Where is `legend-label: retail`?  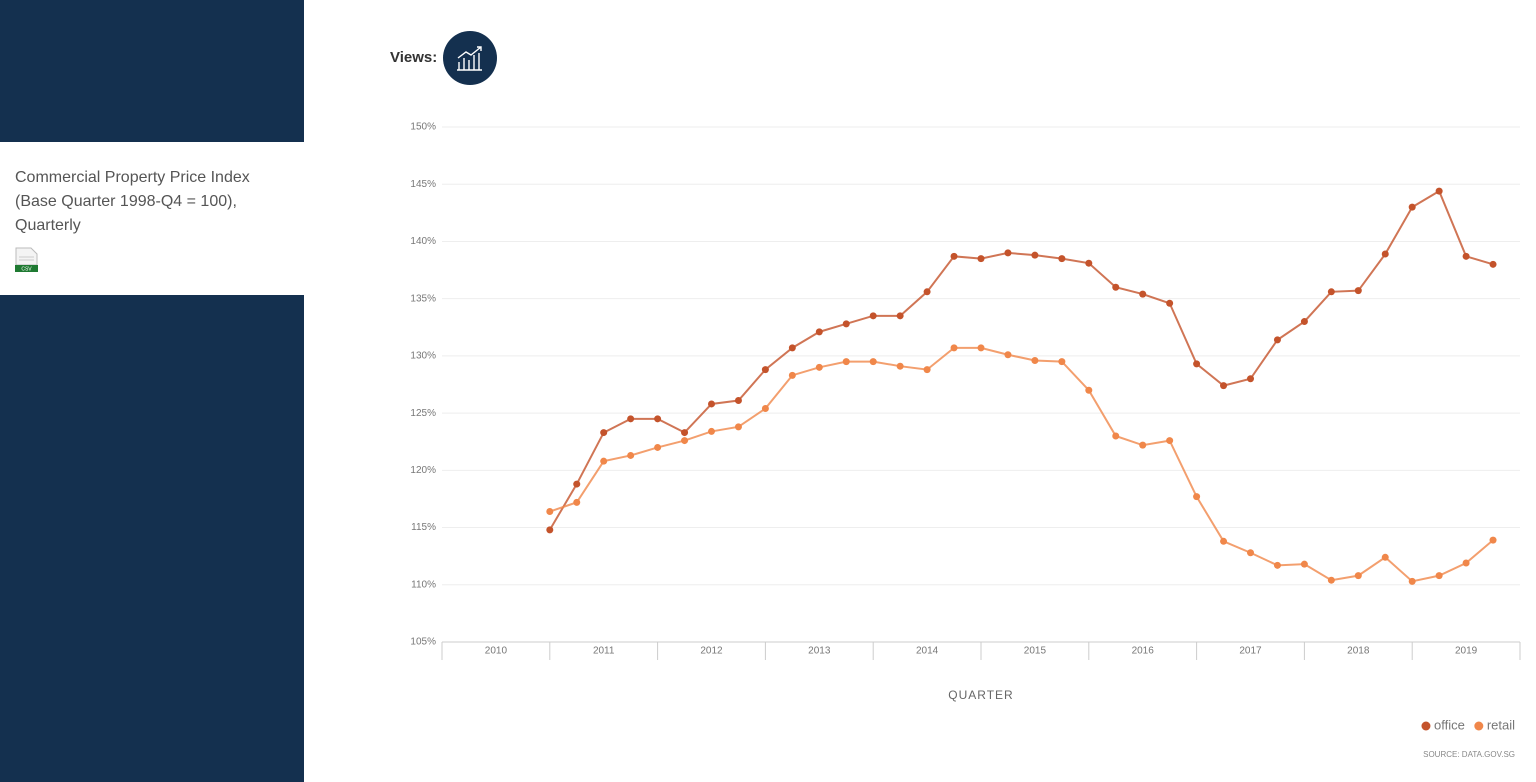
legend-label: retail is located at coordinates (1501, 724).